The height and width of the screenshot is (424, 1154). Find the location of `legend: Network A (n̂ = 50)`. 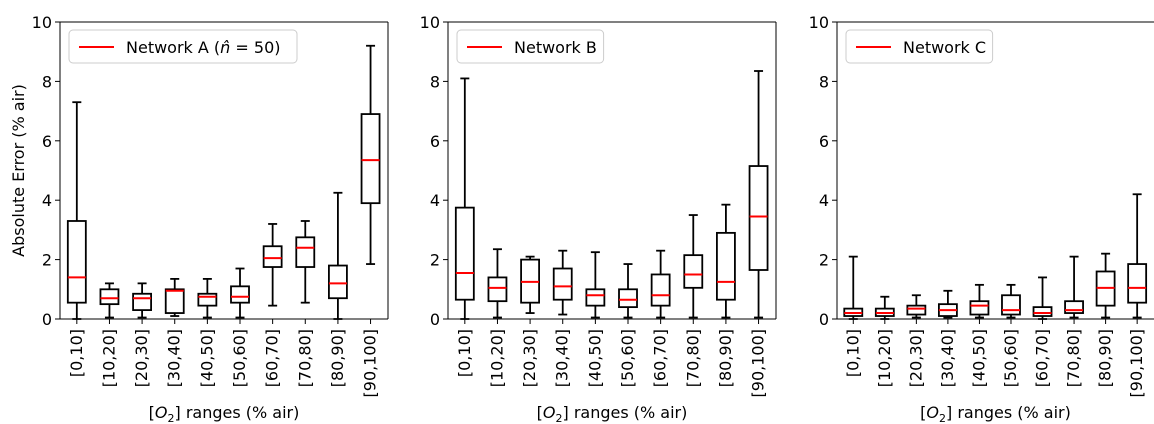

legend: Network A (n̂ = 50) is located at coordinates (183, 46).